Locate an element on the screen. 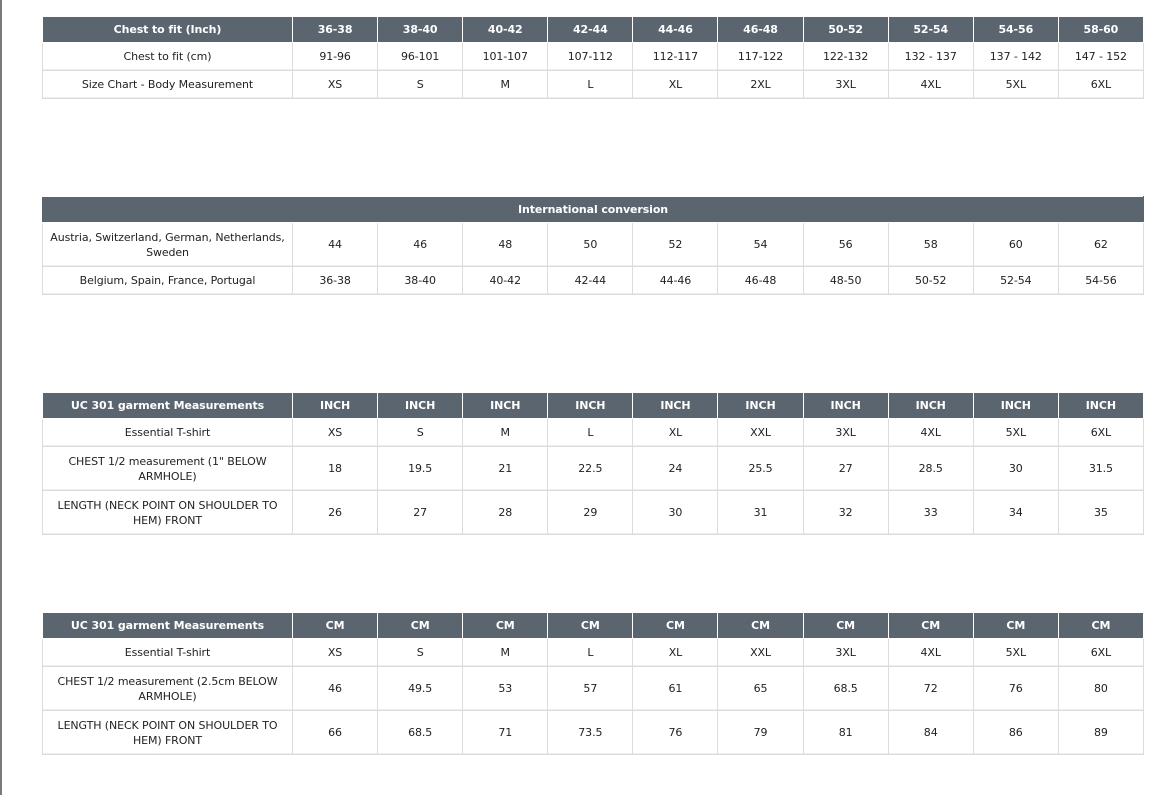 The height and width of the screenshot is (795, 1166). table-cell: 65 is located at coordinates (760, 688).